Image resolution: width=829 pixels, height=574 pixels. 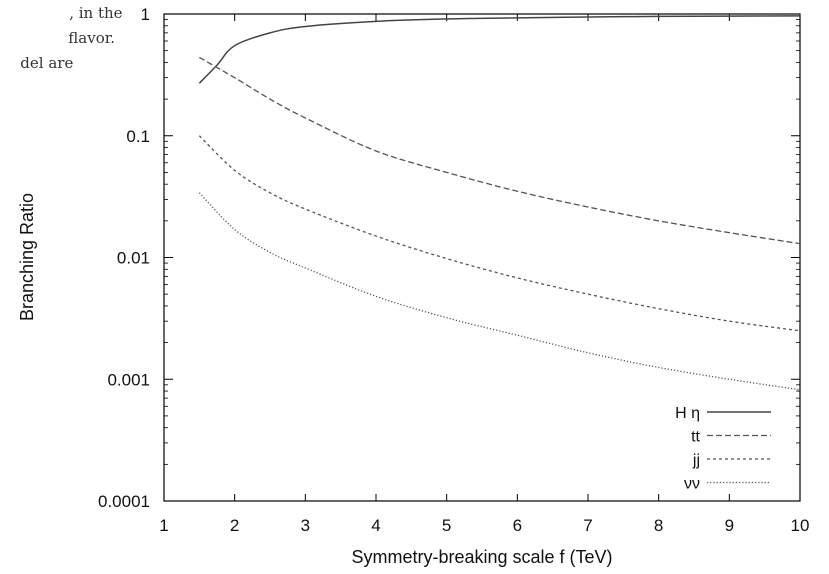 What do you see at coordinates (145, 14) in the screenshot?
I see `y-tick-label: 1` at bounding box center [145, 14].